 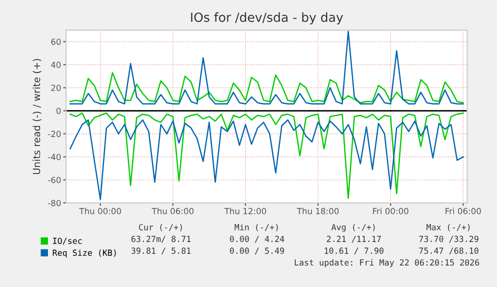 What do you see at coordinates (58, 111) in the screenshot?
I see `y-tick-label: 0` at bounding box center [58, 111].